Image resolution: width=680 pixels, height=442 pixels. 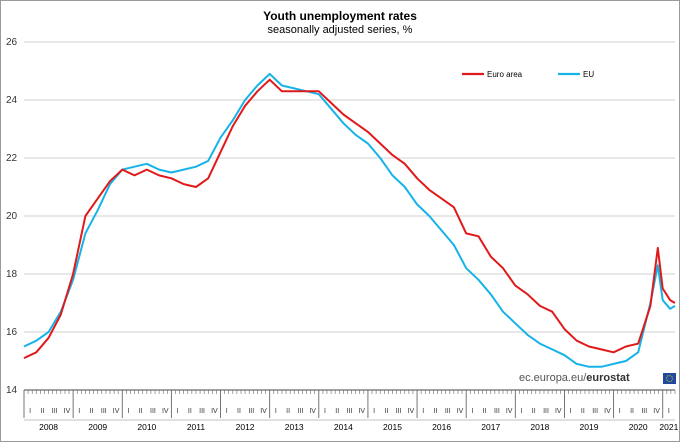 What do you see at coordinates (553, 378) in the screenshot?
I see `credit-prefix: ec.europa.eu/` at bounding box center [553, 378].